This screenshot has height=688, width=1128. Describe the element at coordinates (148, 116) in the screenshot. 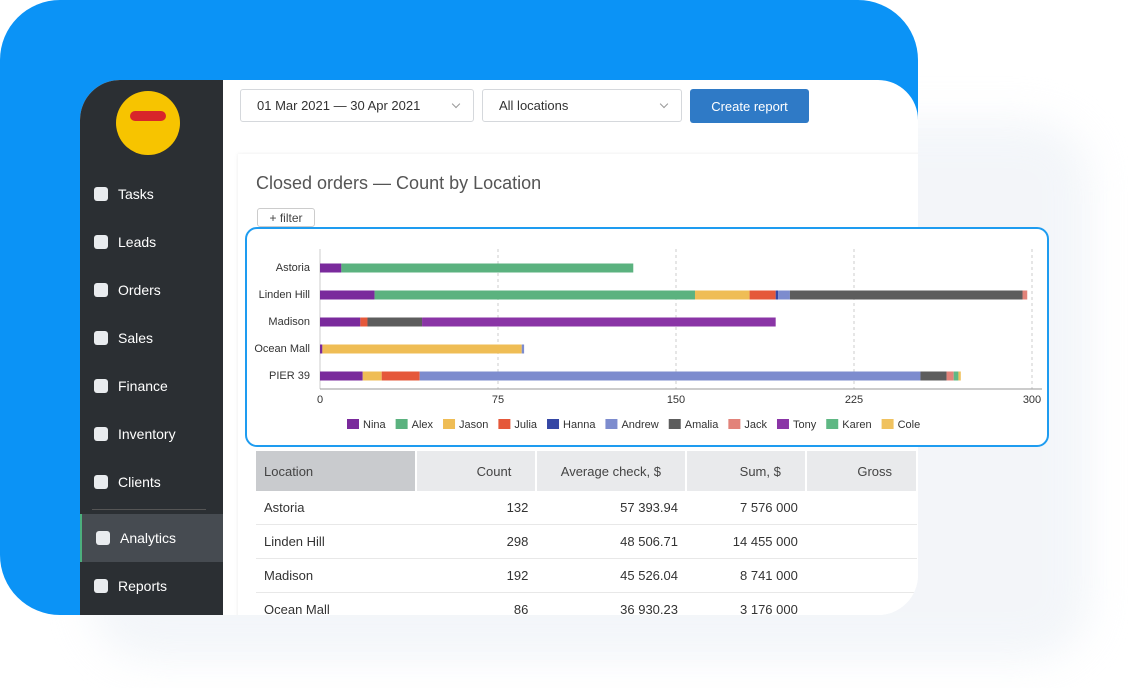

I see `avatar-mask` at that location.